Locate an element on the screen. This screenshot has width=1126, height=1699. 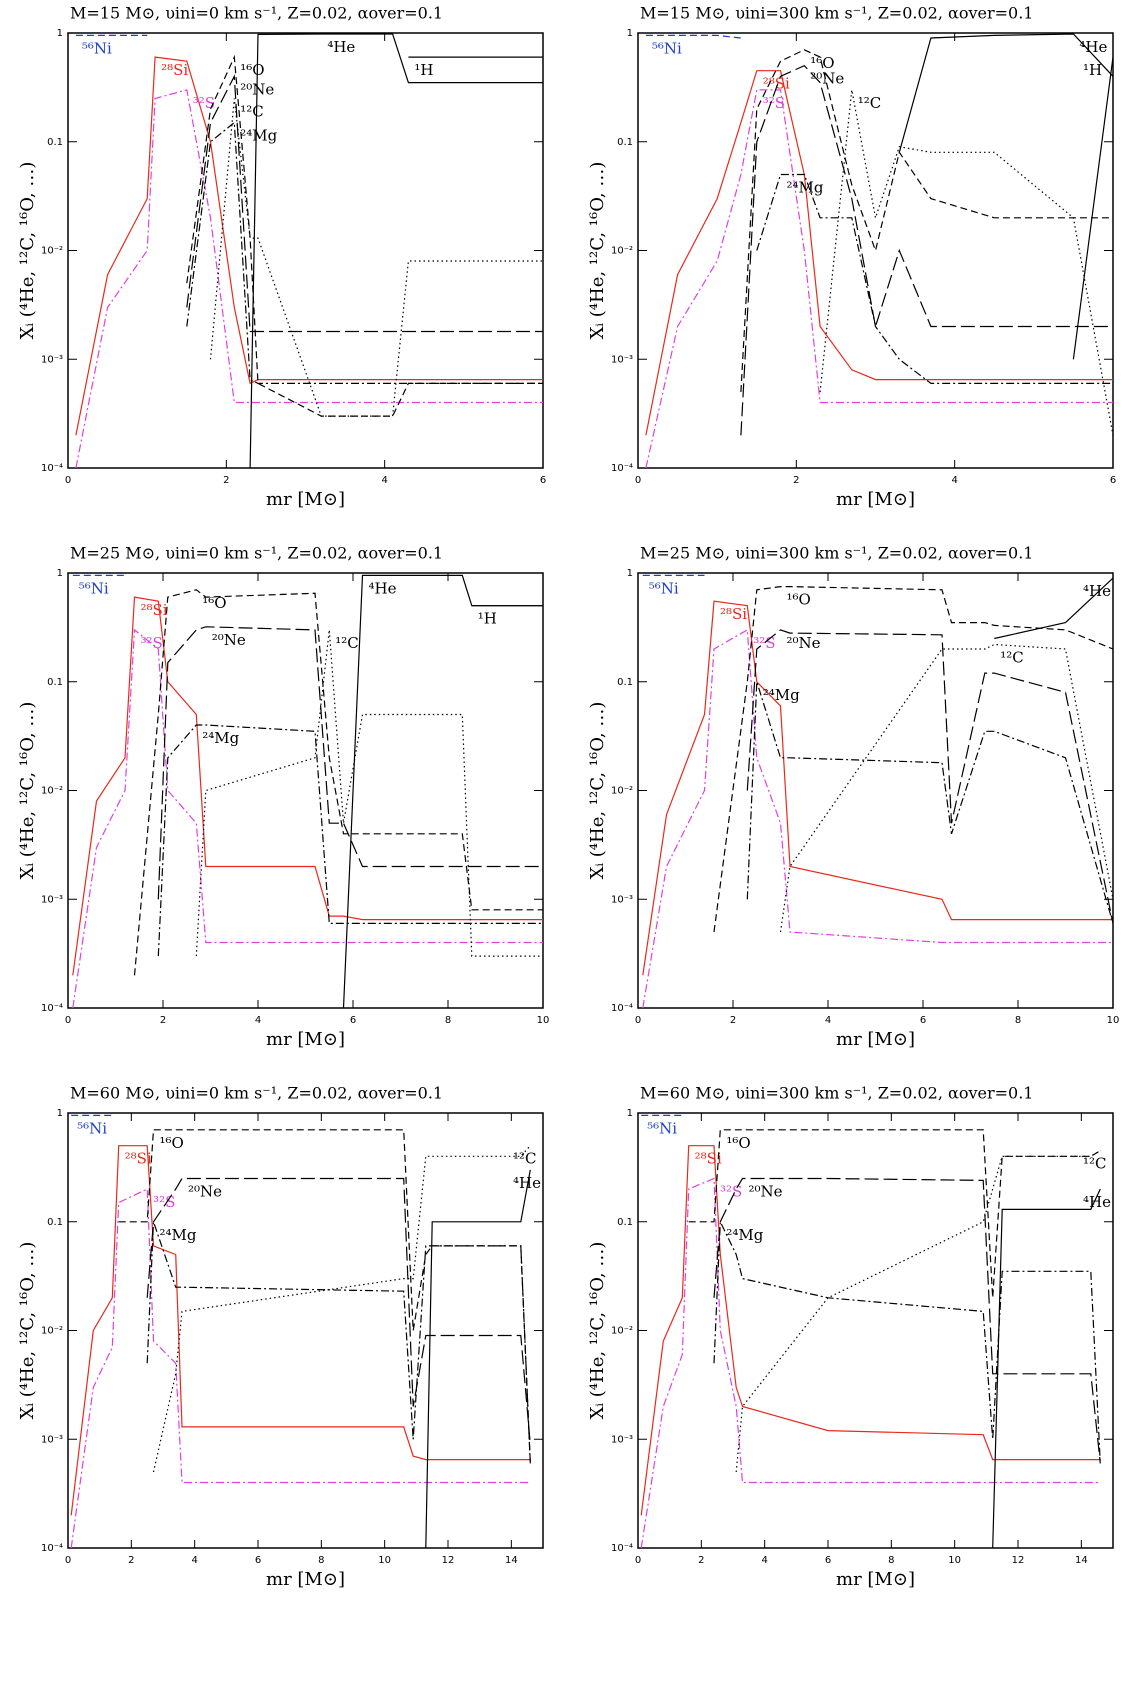
x-tick-label: 14 is located at coordinates (1081, 1560).